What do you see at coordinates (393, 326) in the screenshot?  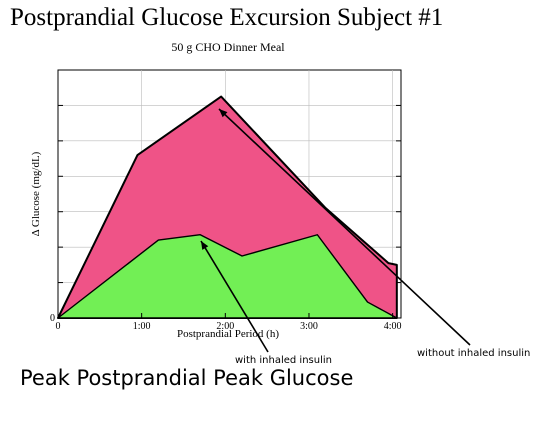 I see `x-tick-label: 4:00` at bounding box center [393, 326].